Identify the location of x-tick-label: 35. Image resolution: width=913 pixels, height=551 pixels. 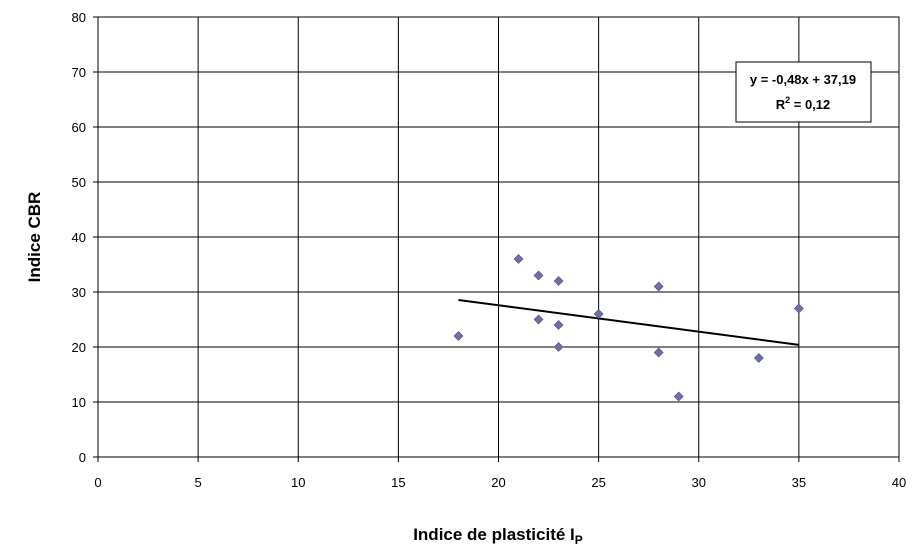
(799, 482).